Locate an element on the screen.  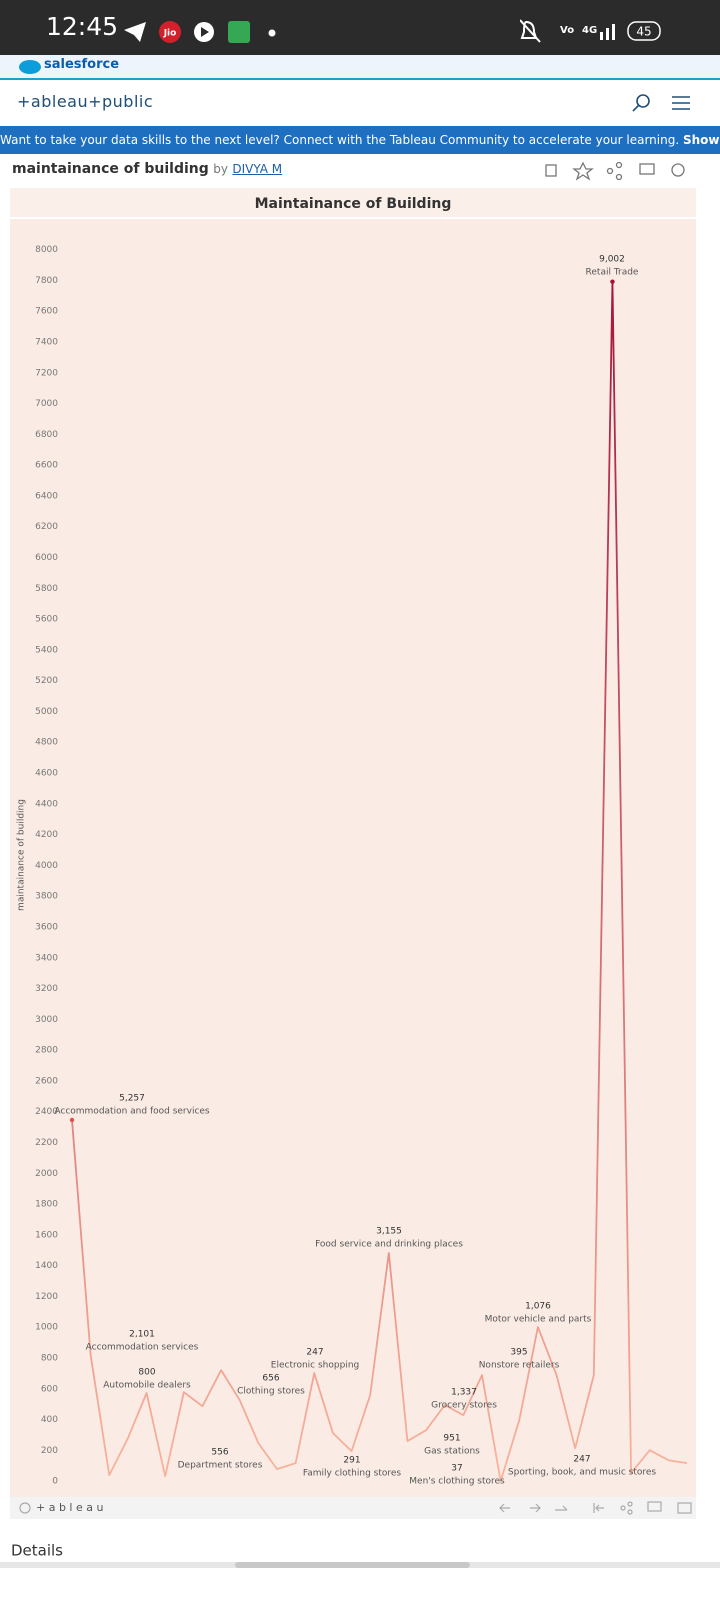
y-tick-label: 3000 is located at coordinates (46, 1020).